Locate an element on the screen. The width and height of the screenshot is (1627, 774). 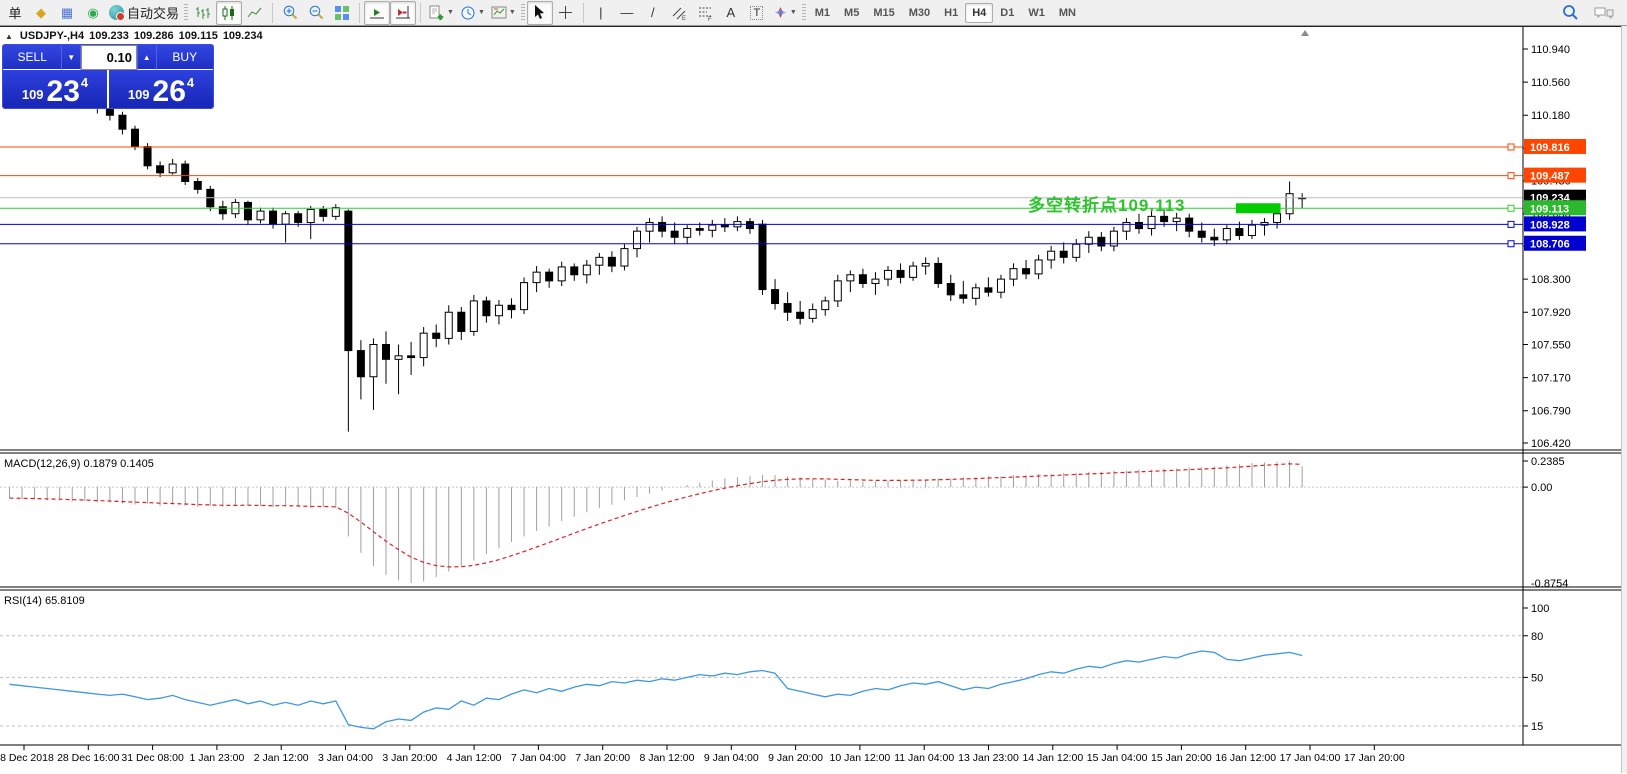
add-indicator-icon is located at coordinates (436, 12).